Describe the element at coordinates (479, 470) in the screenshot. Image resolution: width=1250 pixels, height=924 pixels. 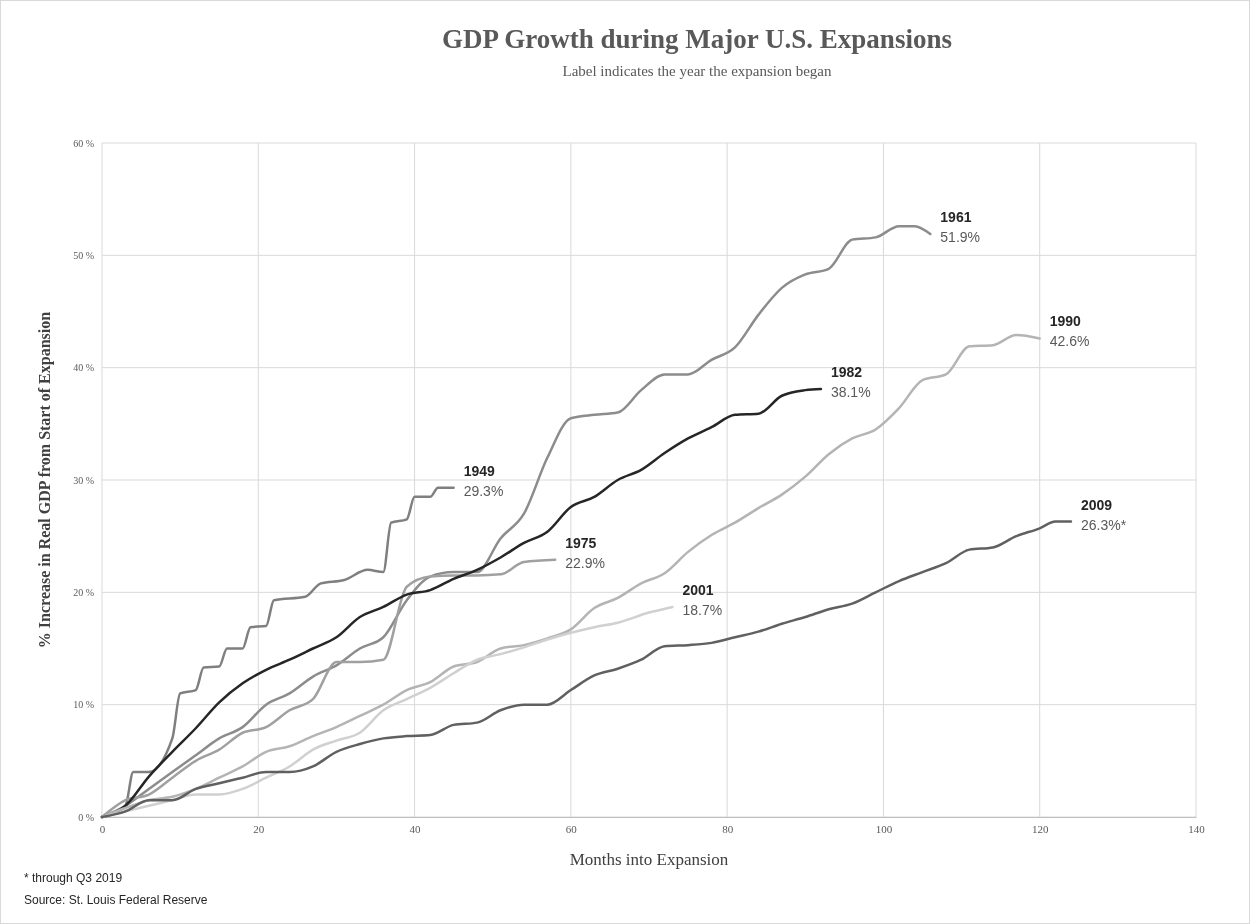
I see `series-label: 1949` at that location.